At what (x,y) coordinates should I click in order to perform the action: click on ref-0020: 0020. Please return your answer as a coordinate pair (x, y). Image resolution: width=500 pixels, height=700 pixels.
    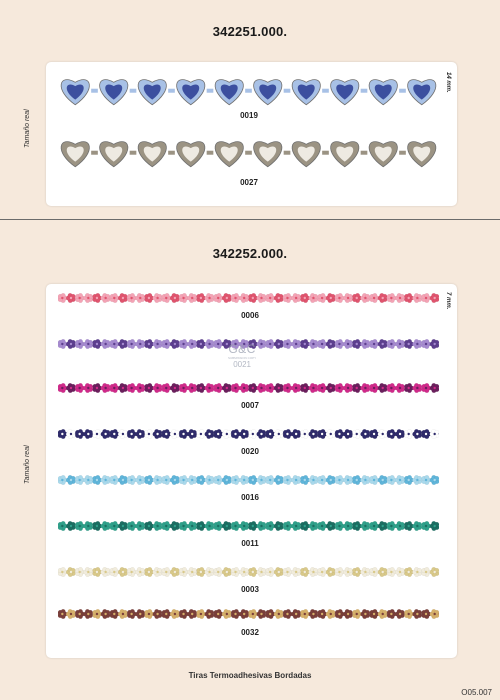
    Looking at the image, I should click on (250, 451).